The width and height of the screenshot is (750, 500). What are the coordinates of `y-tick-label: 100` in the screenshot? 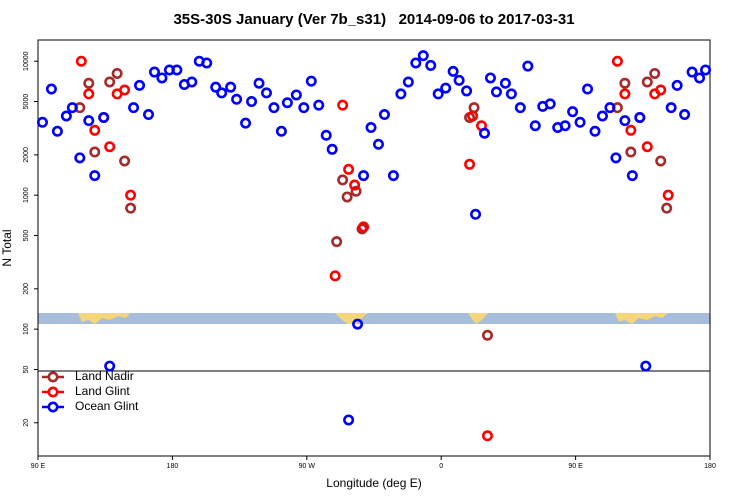 It's located at (26, 329).